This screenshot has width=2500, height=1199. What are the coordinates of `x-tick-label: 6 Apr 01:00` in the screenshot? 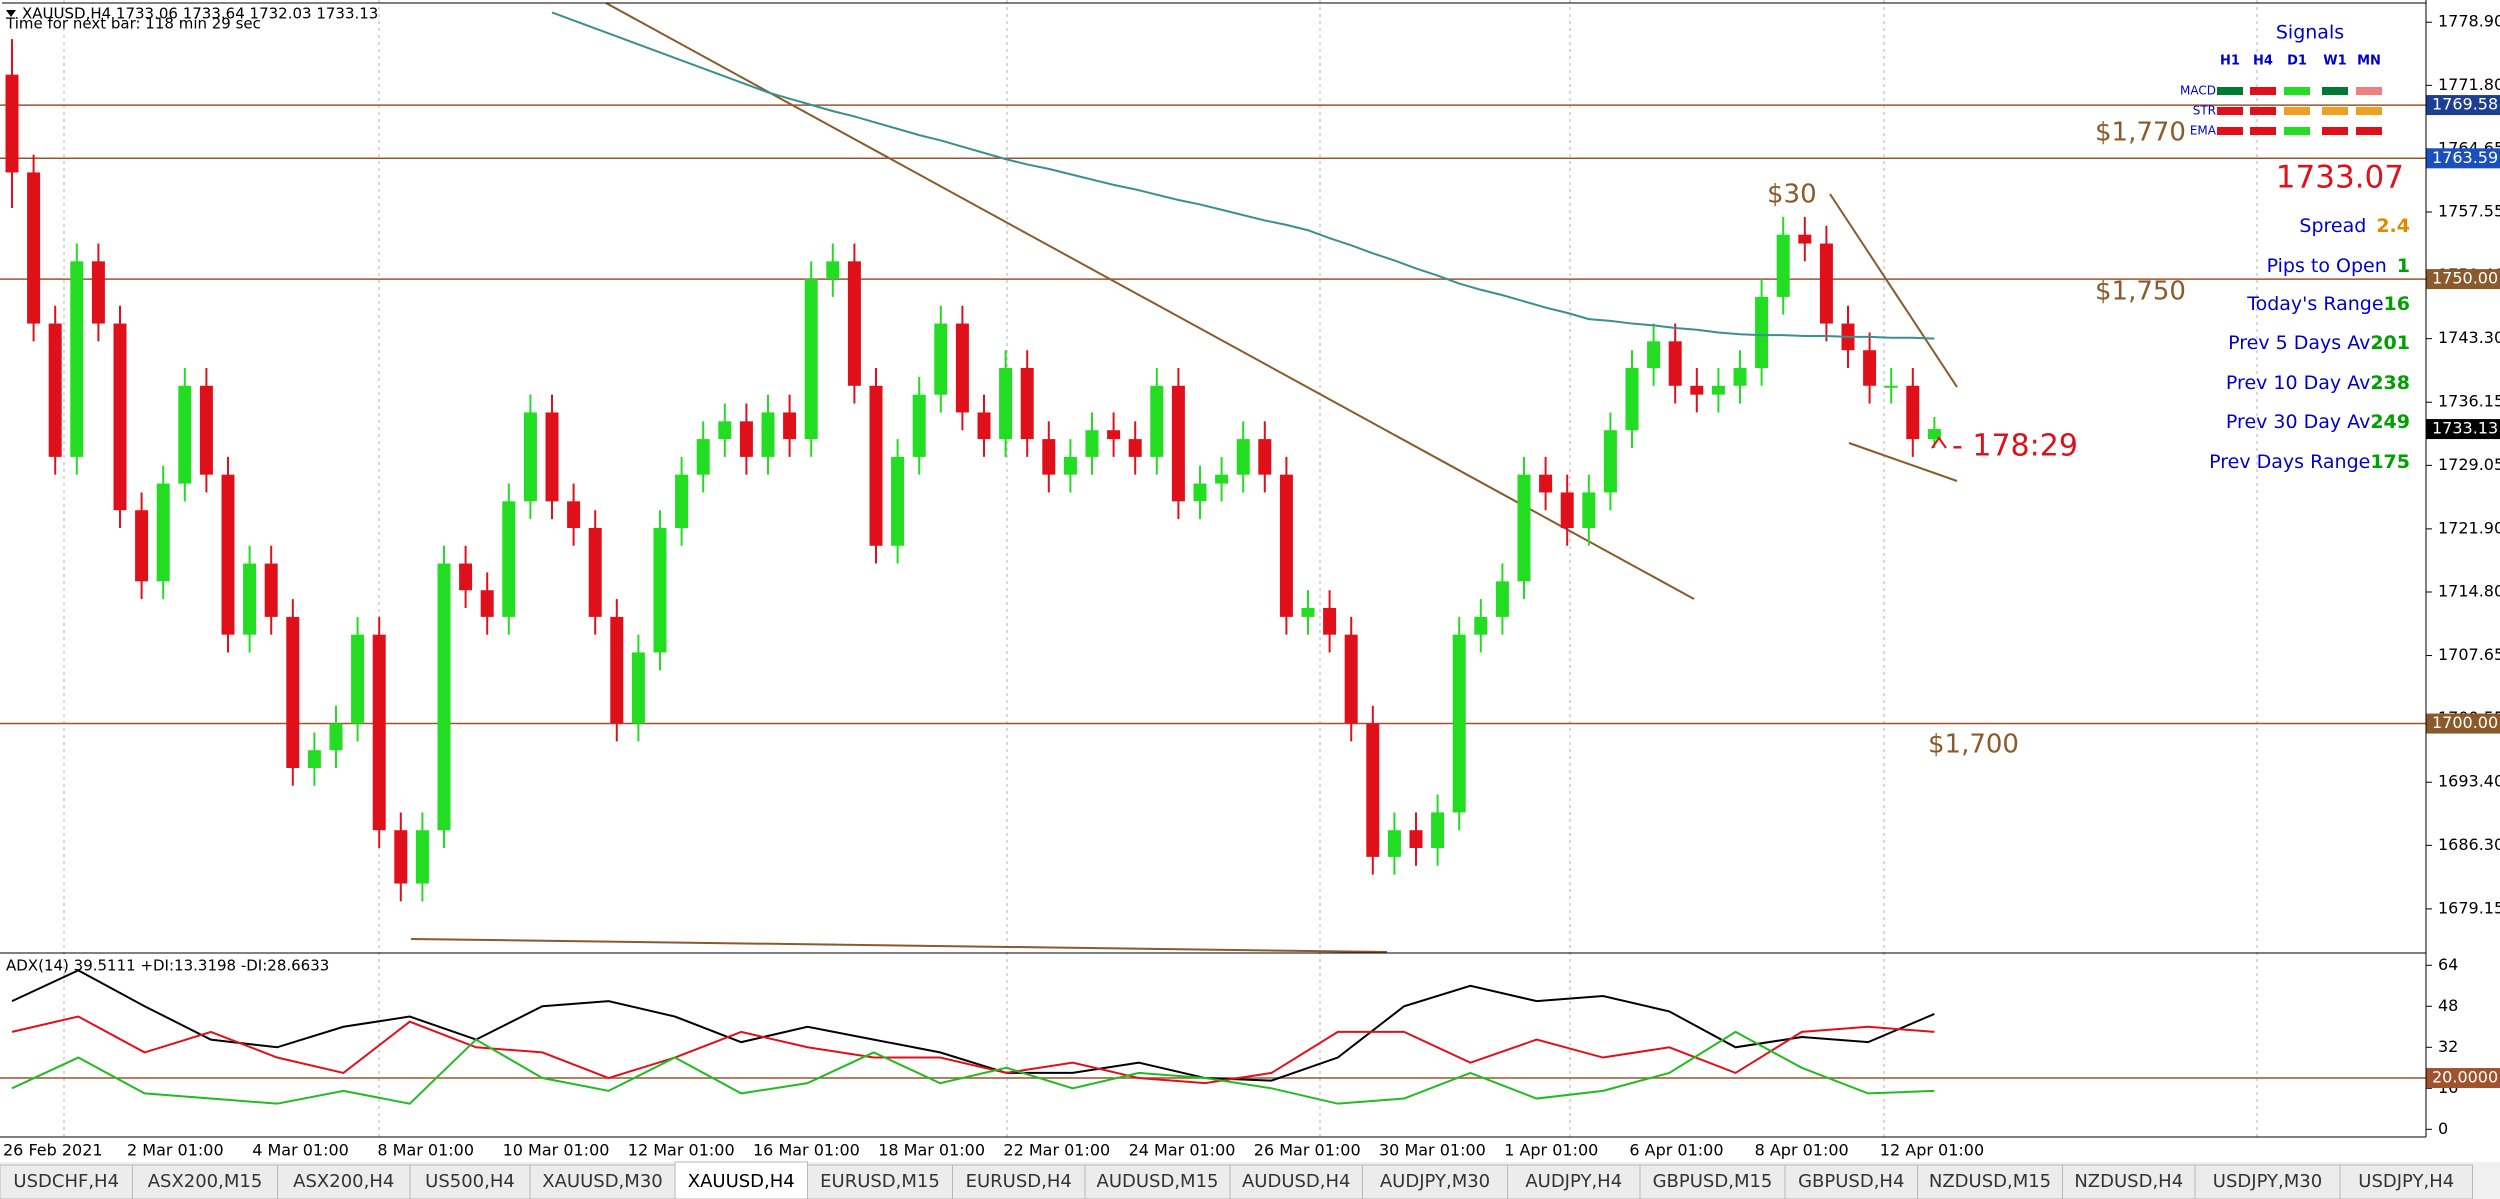 It's located at (1676, 1150).